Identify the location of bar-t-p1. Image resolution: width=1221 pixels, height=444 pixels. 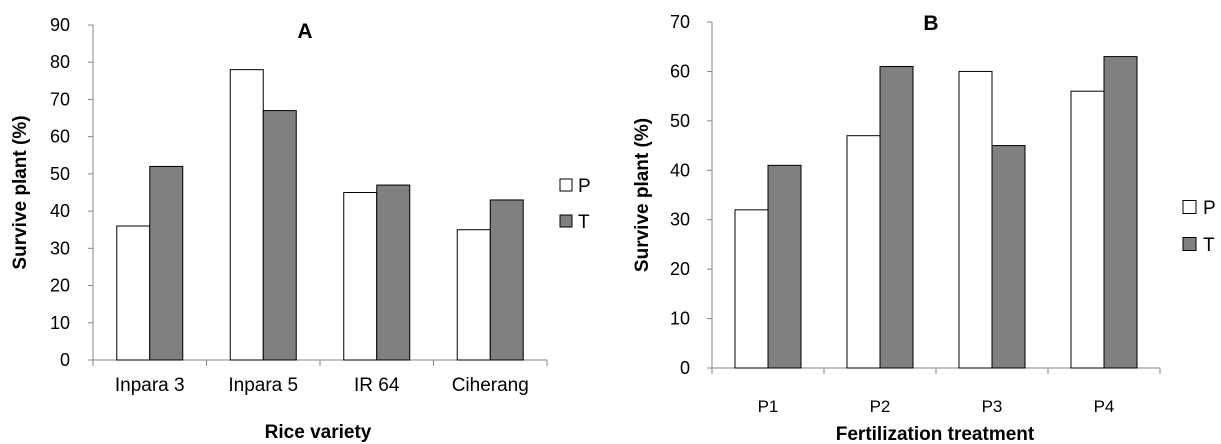
(784, 266).